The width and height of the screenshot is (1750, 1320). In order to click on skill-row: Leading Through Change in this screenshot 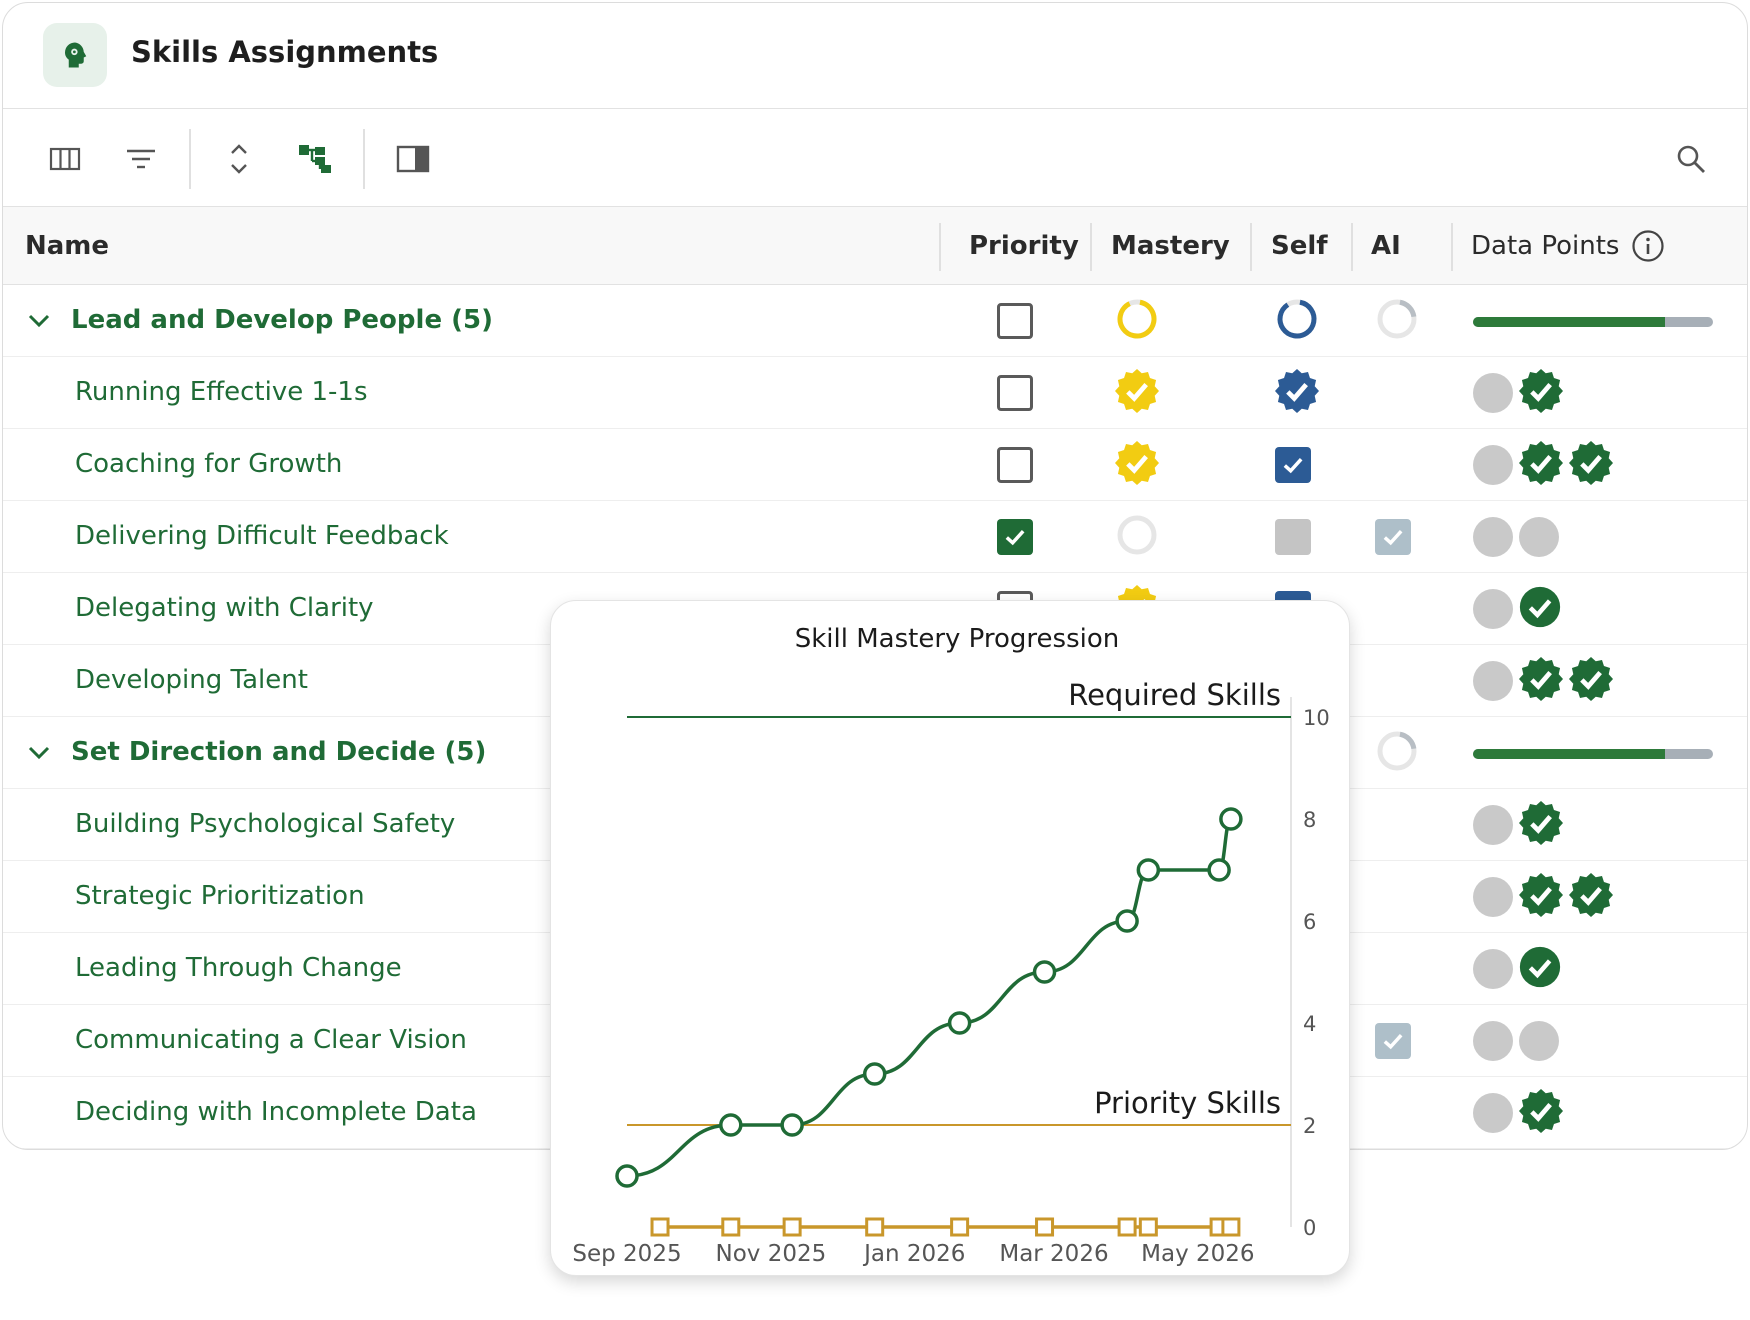, I will do `click(875, 969)`.